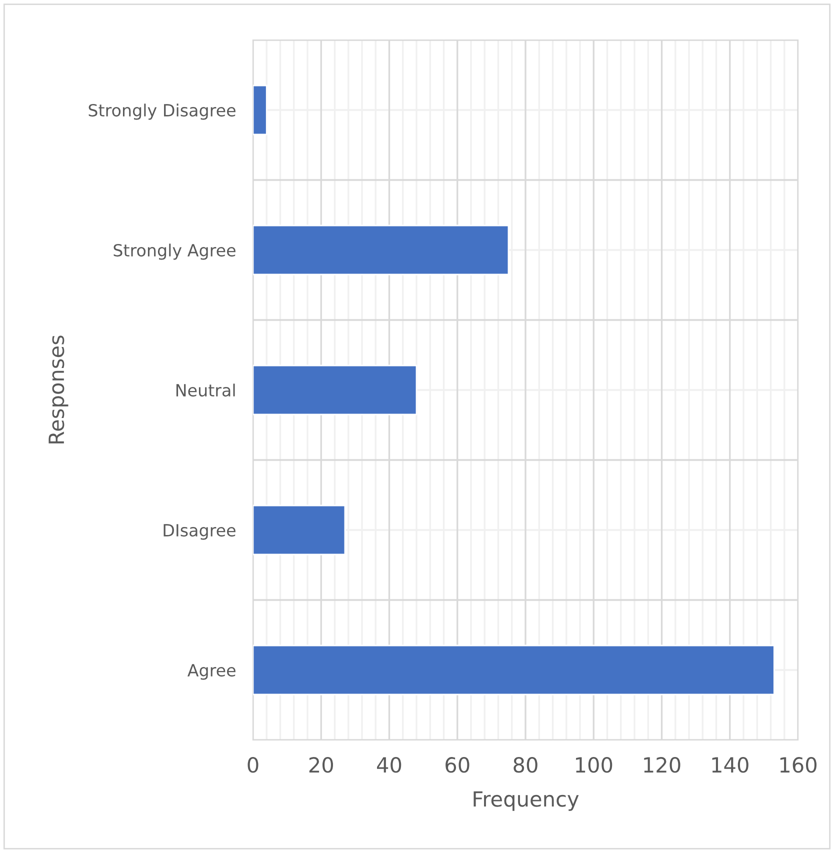  I want to click on x-tick-label: 160, so click(798, 765).